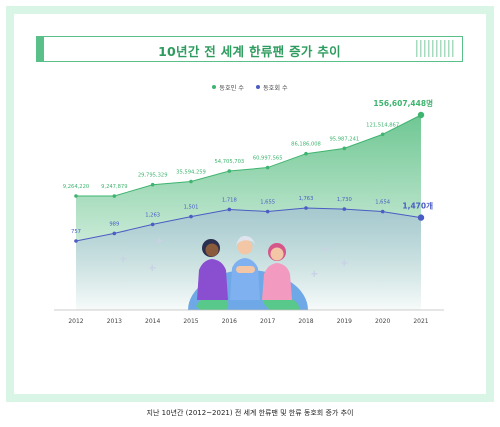  What do you see at coordinates (232, 88) in the screenshot?
I see `legend-fans-label: 동호인 수` at bounding box center [232, 88].